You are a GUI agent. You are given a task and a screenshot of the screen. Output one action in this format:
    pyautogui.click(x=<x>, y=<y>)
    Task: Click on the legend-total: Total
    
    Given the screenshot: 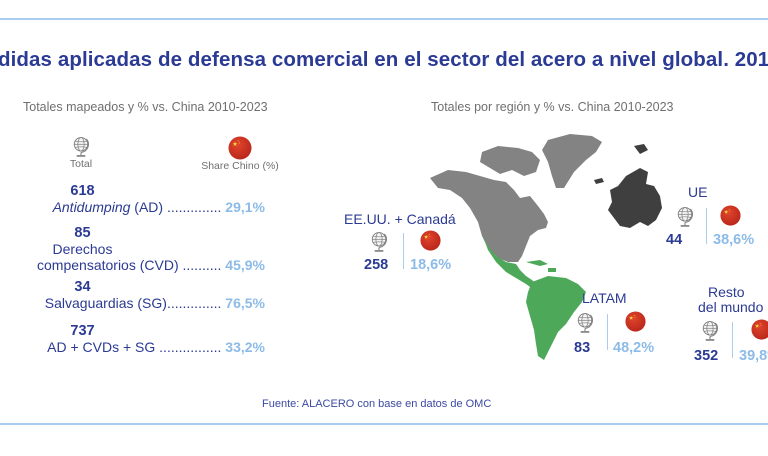 What is the action you would take?
    pyautogui.click(x=81, y=153)
    